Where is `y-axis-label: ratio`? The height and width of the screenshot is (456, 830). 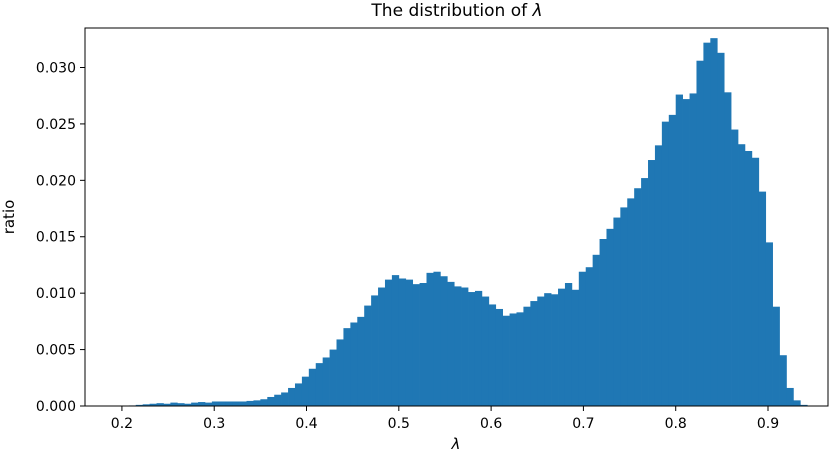 y-axis-label: ratio is located at coordinates (9, 217).